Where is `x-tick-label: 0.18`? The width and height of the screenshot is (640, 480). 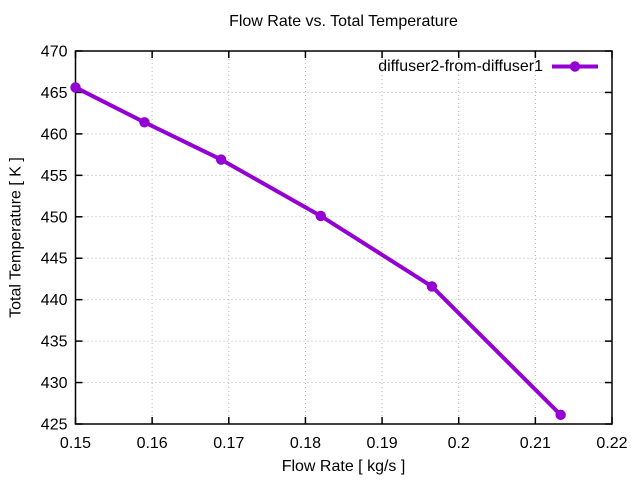 x-tick-label: 0.18 is located at coordinates (305, 443).